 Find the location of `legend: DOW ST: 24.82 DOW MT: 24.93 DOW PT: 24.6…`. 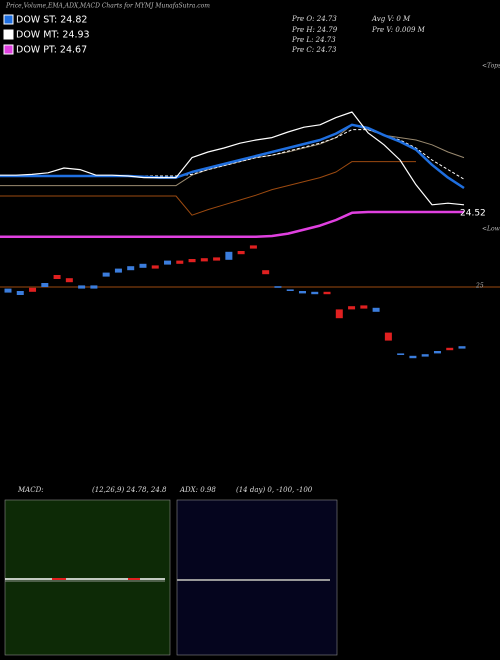

legend: DOW ST: 24.82 DOW MT: 24.93 DOW PT: 24.6… is located at coordinates (46, 35).